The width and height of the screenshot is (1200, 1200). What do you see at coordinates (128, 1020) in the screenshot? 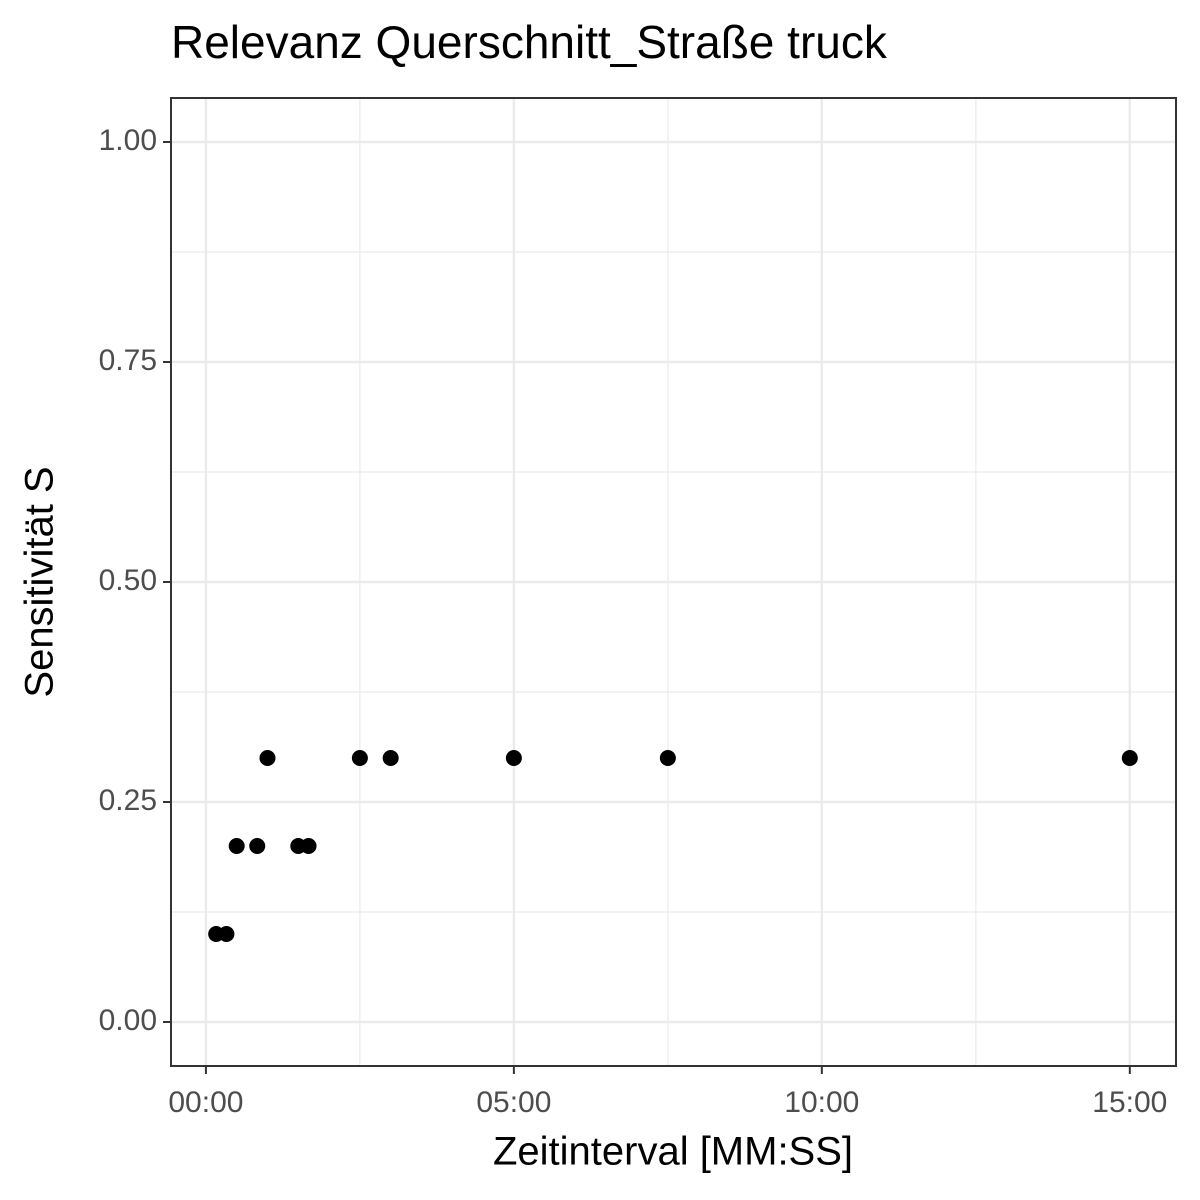
I see `y-tick-label: 0.00` at bounding box center [128, 1020].